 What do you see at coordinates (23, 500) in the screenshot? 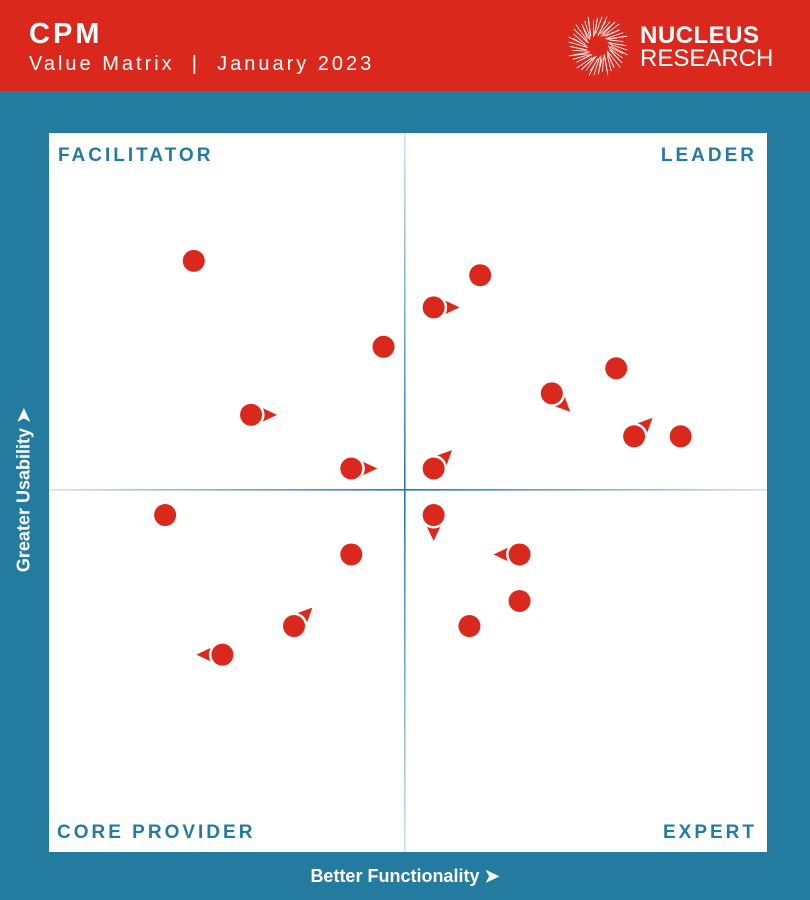
I see `y-axis-label-text: Greater Usability` at bounding box center [23, 500].